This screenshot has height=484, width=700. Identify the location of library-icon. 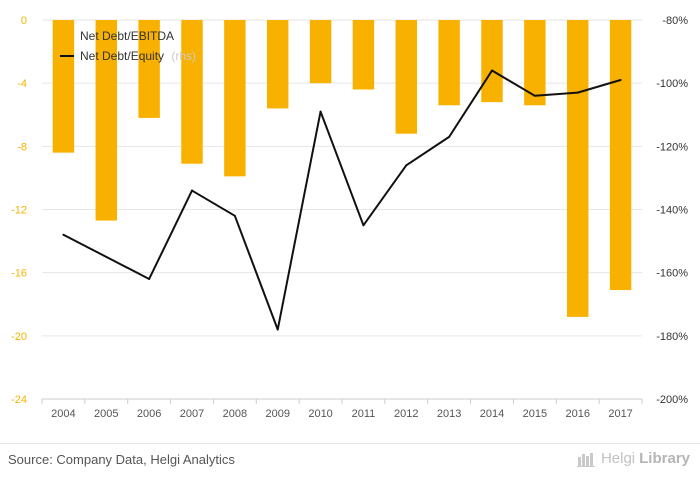
(585, 459).